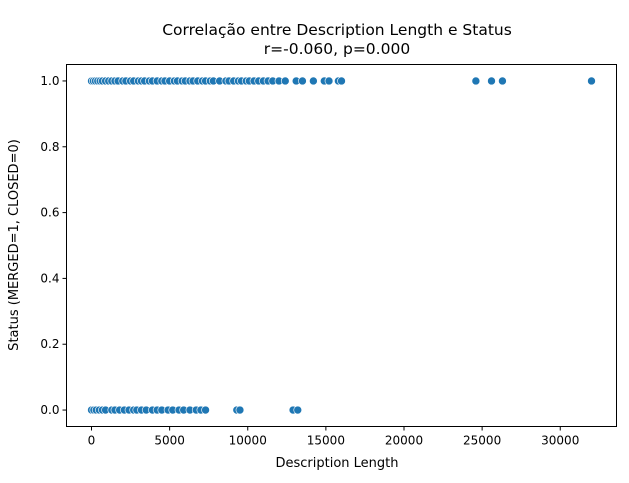 This screenshot has width=629, height=483. What do you see at coordinates (337, 49) in the screenshot?
I see `chart-subtitle: r=-0.060, p=0.000` at bounding box center [337, 49].